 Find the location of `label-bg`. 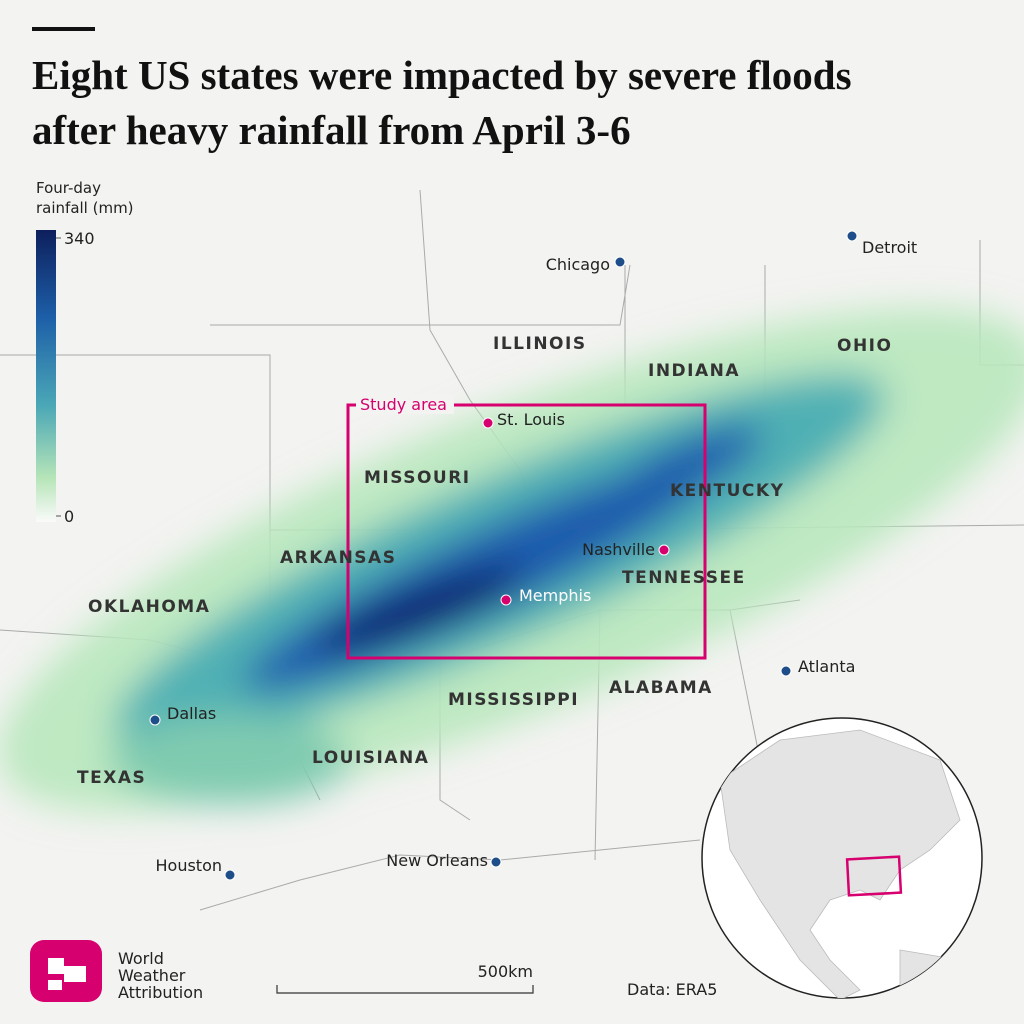

label-bg is located at coordinates (405, 404).